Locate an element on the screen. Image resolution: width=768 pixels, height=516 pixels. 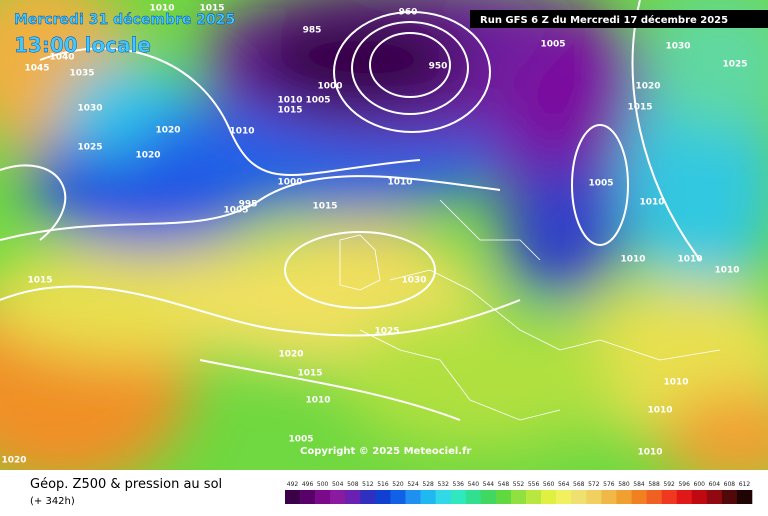
colorbar-label: 536 is located at coordinates (459, 484).